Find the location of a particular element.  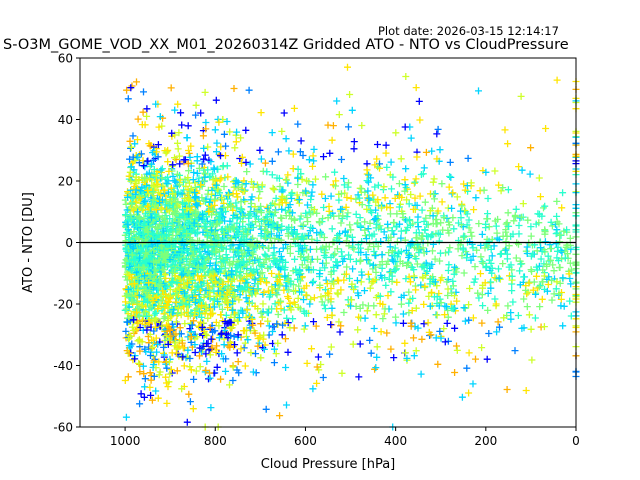

x-axis-label: Cloud Pressure [hPa] is located at coordinates (328, 464).